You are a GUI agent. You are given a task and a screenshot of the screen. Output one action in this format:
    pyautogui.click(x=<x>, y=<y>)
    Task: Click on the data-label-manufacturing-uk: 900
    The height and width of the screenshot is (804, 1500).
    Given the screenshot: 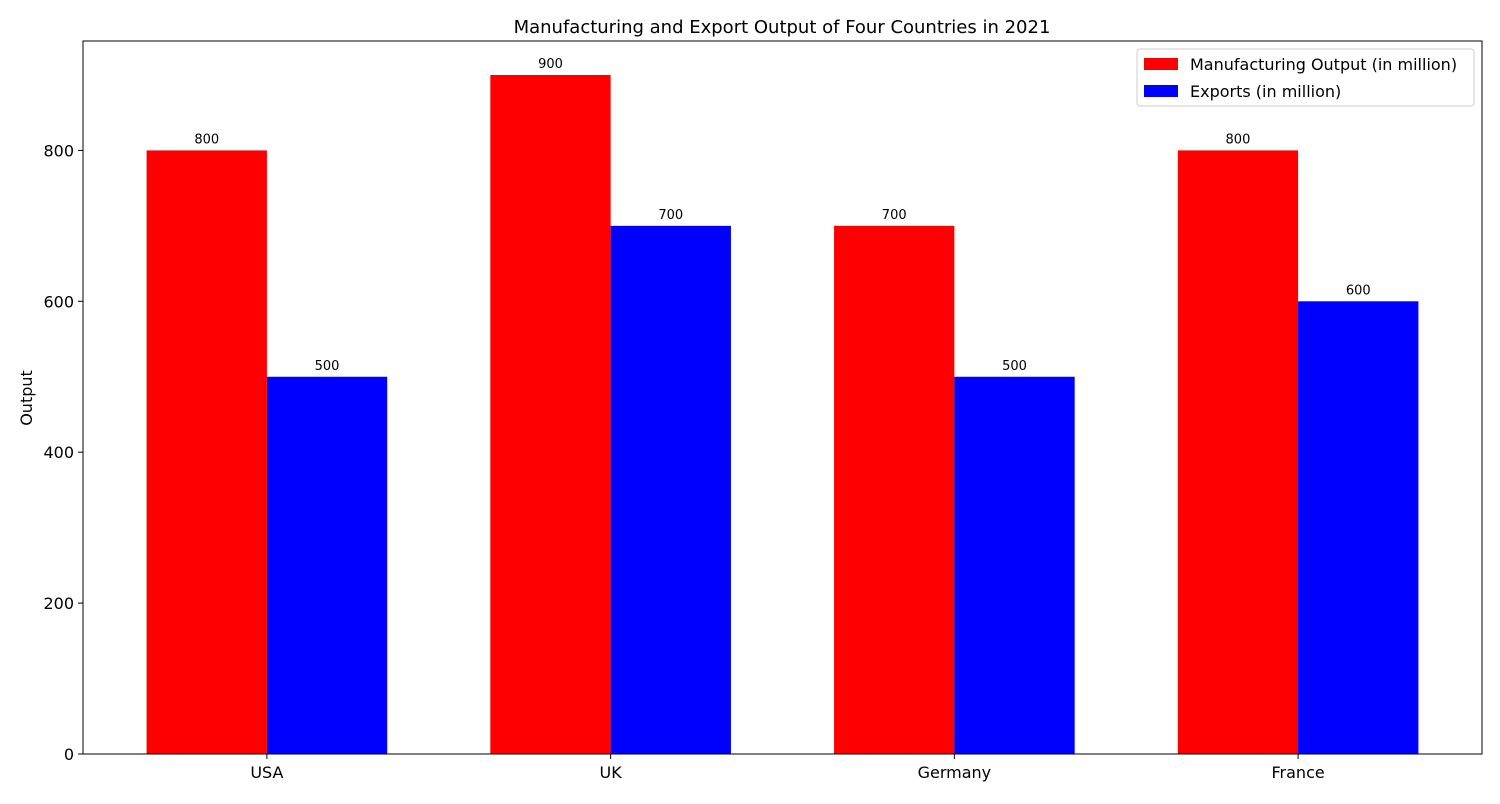 What is the action you would take?
    pyautogui.click(x=550, y=64)
    